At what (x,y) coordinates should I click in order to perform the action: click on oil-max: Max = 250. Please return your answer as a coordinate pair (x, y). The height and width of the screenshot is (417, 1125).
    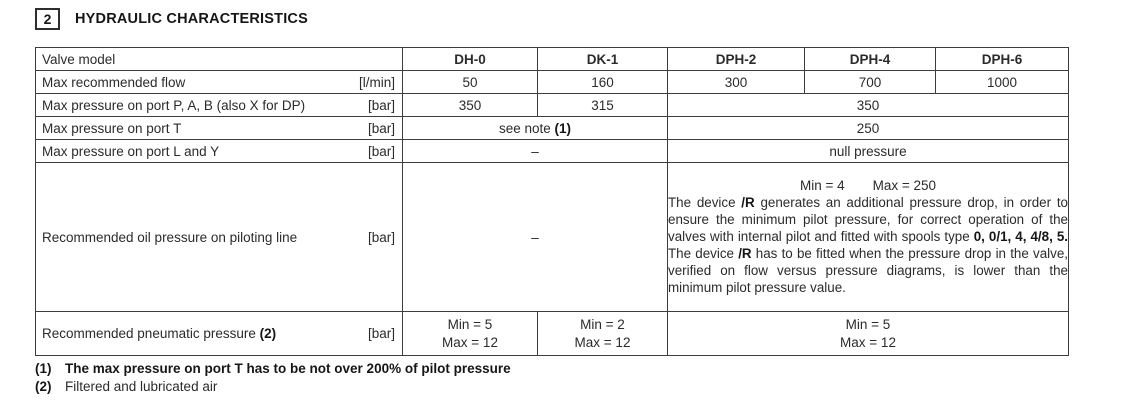
    Looking at the image, I should click on (904, 186).